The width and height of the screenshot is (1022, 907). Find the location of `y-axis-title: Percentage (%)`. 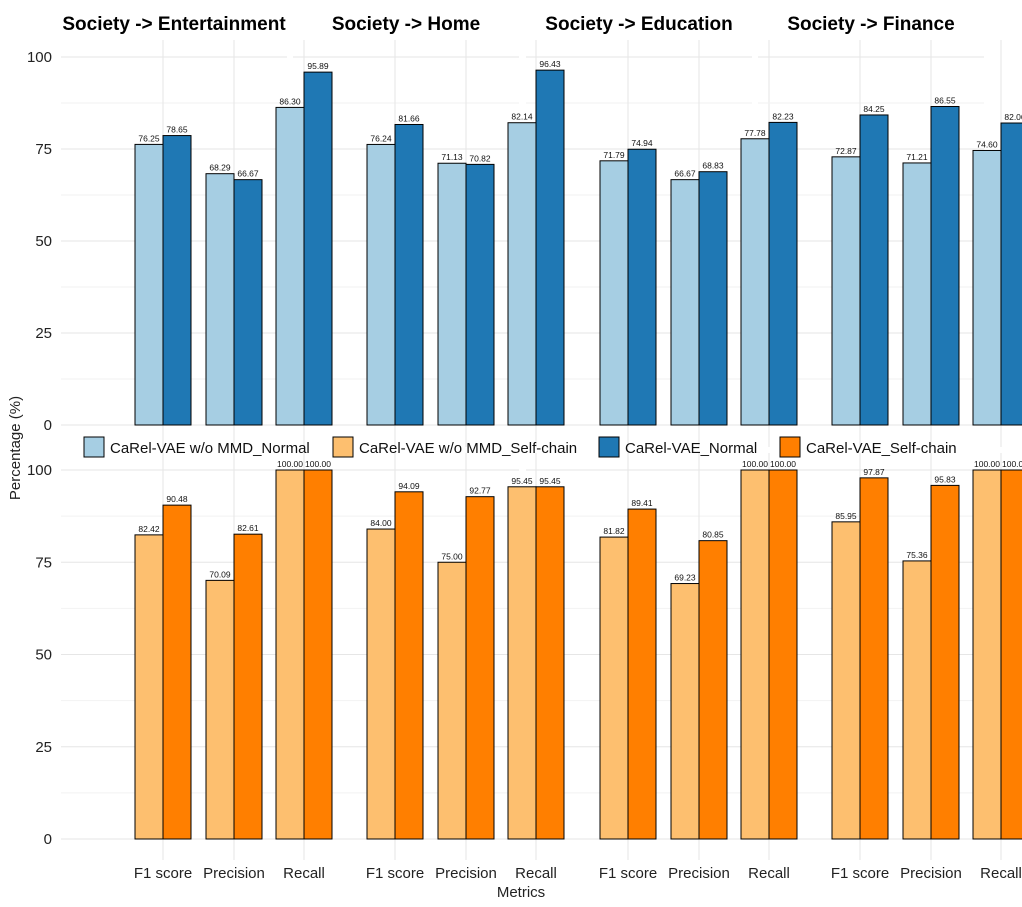

y-axis-title: Percentage (%) is located at coordinates (15, 448).